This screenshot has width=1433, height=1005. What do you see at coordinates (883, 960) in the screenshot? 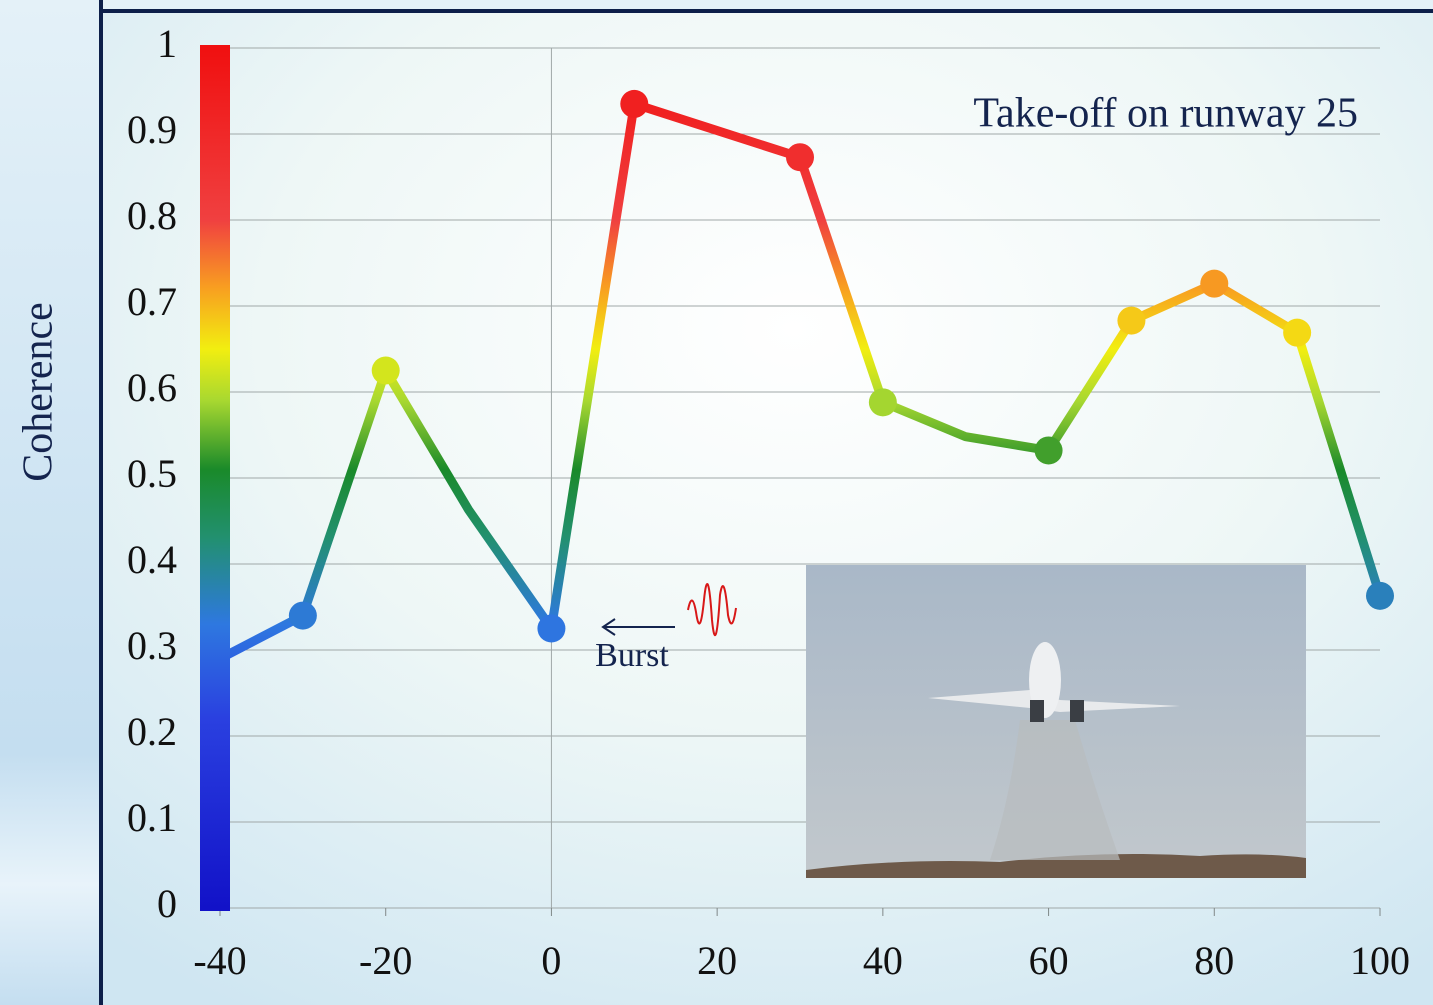
I see `x-tick-label: 40` at bounding box center [883, 960].